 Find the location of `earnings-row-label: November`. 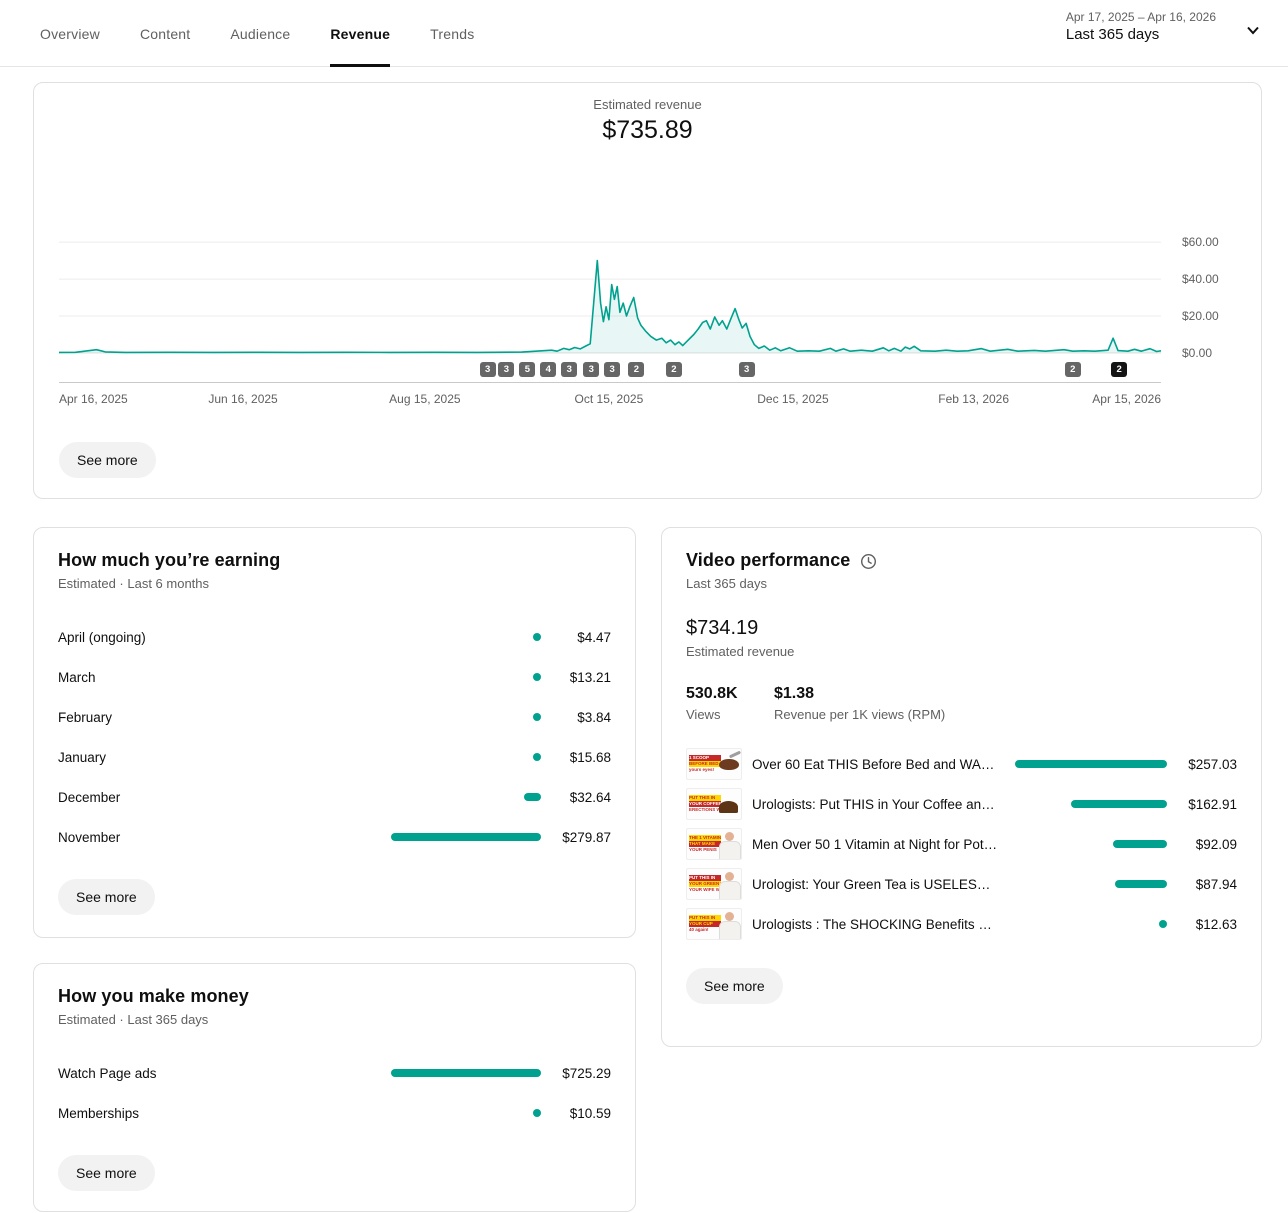

earnings-row-label: November is located at coordinates (89, 837).